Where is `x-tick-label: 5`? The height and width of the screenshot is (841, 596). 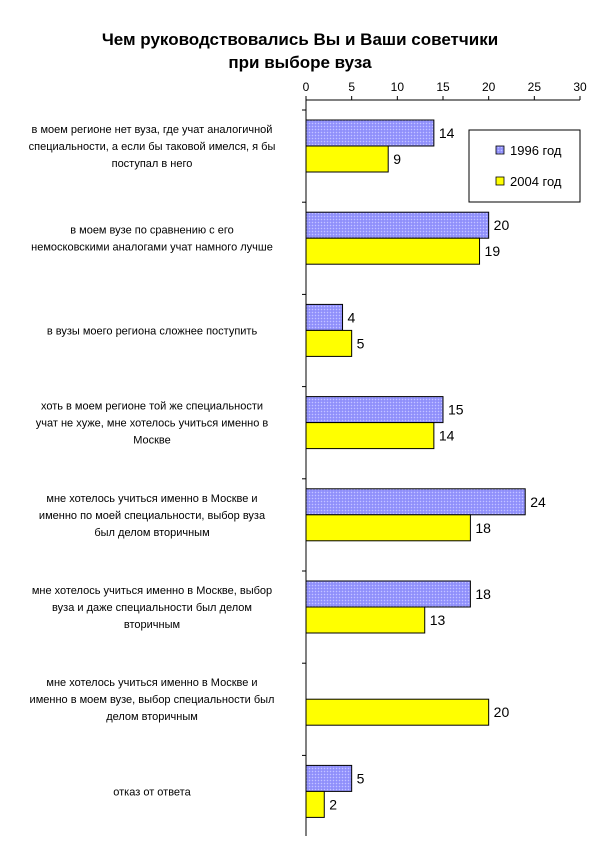 x-tick-label: 5 is located at coordinates (351, 87).